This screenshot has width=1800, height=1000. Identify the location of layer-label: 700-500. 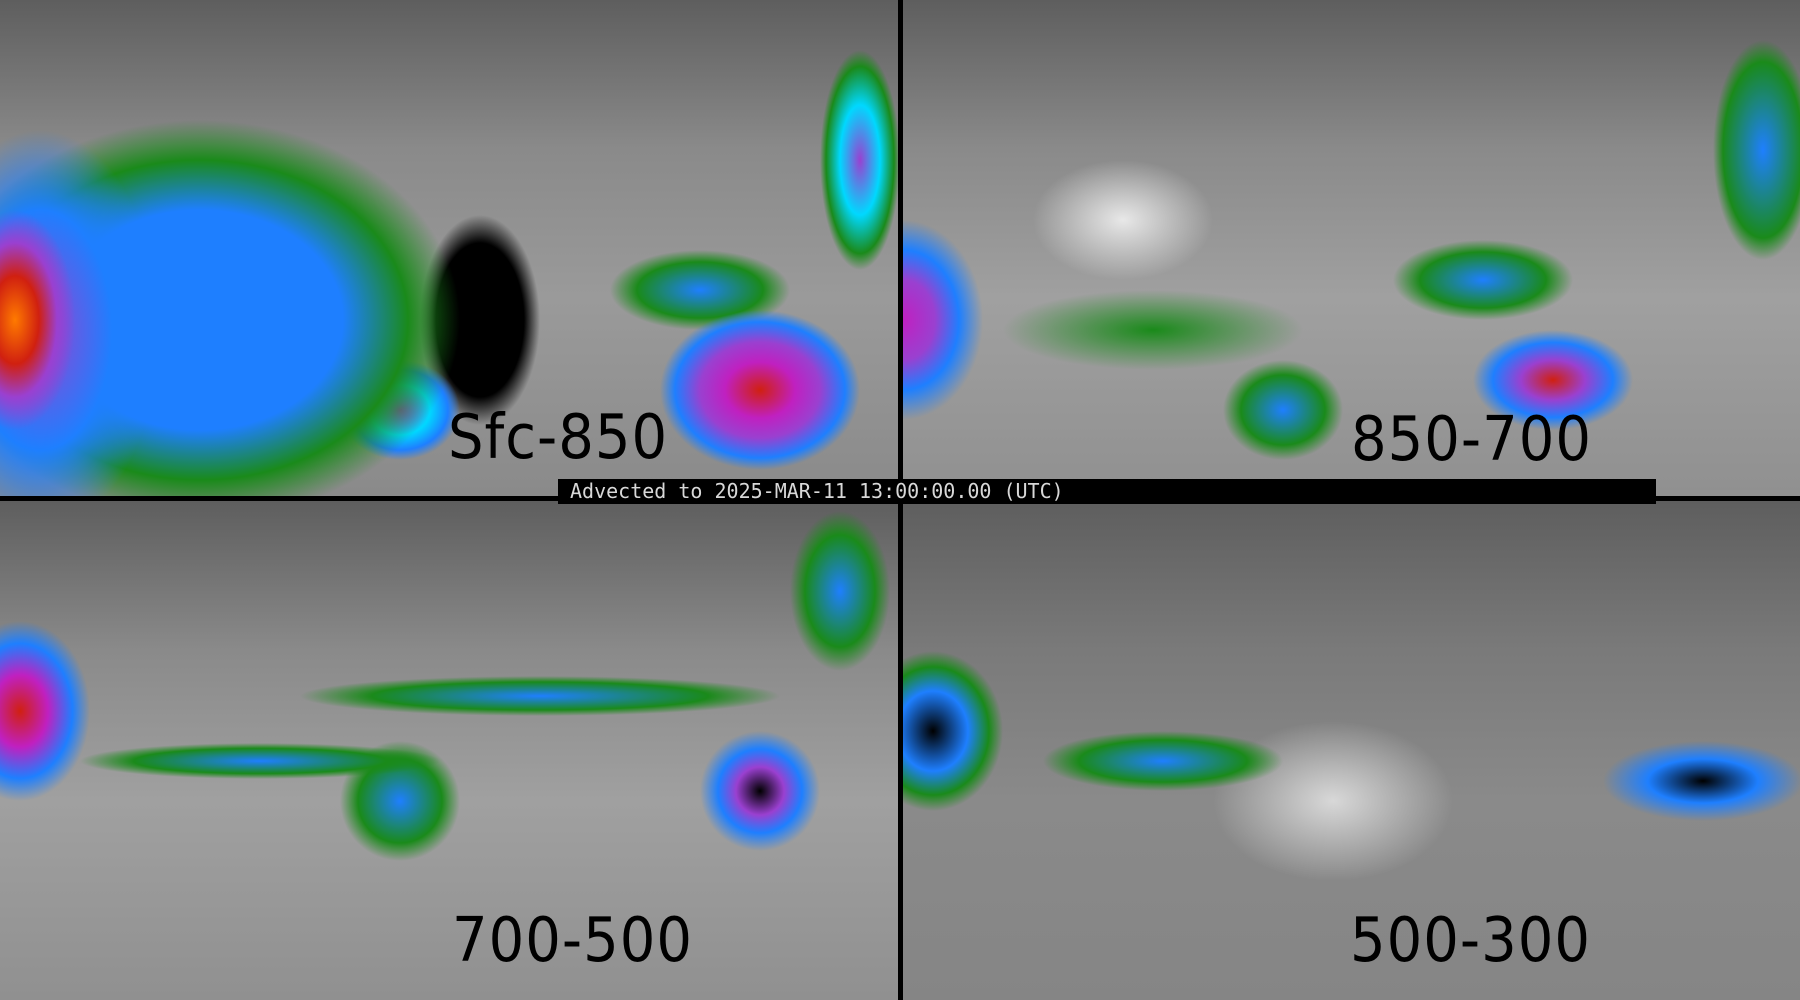
(572, 940).